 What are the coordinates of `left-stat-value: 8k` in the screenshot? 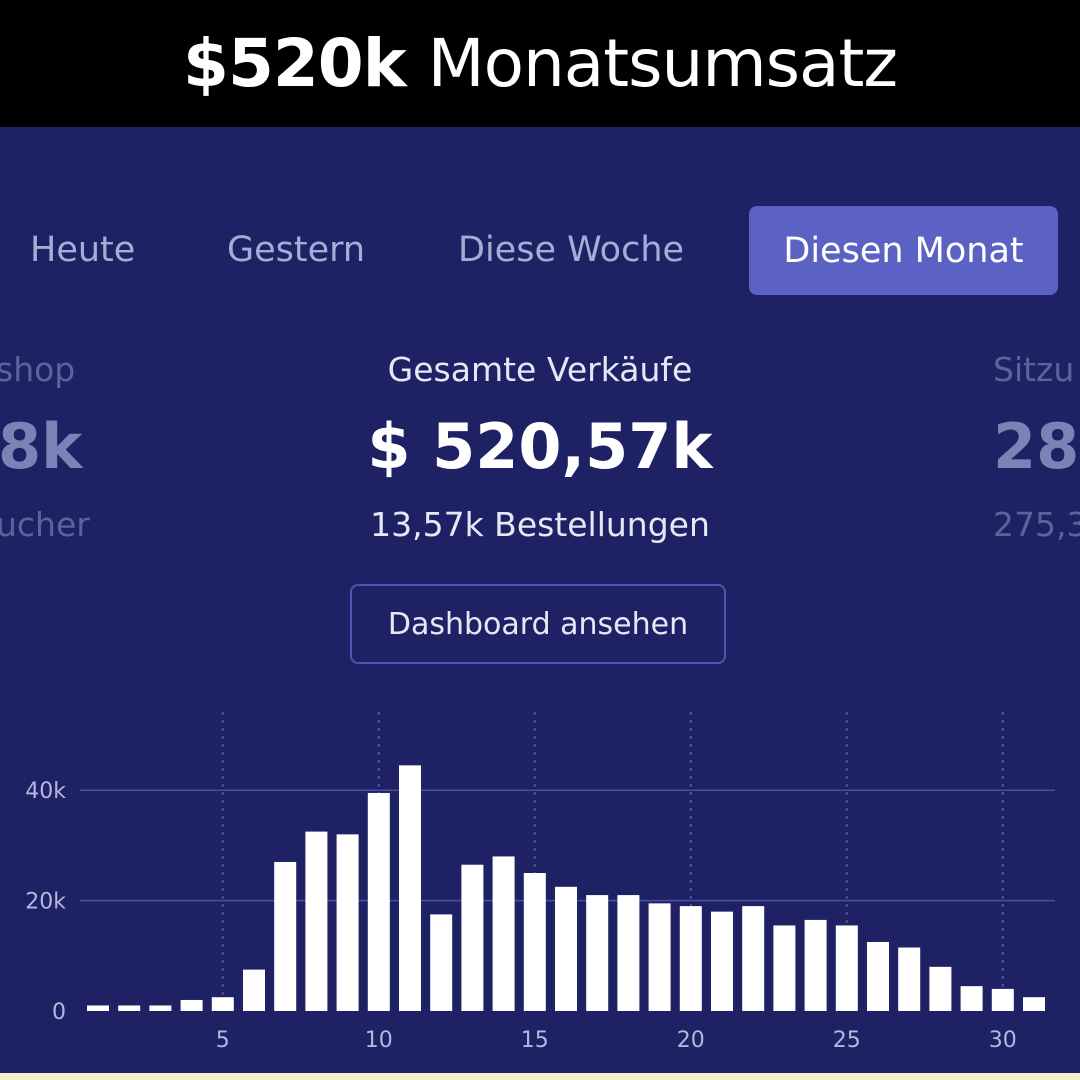 It's located at (41, 446).